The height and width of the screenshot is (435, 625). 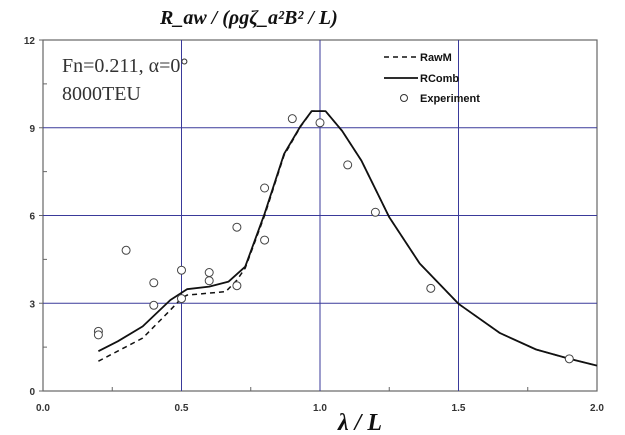 I want to click on x-tick-label: 0.0, so click(x=43, y=408).